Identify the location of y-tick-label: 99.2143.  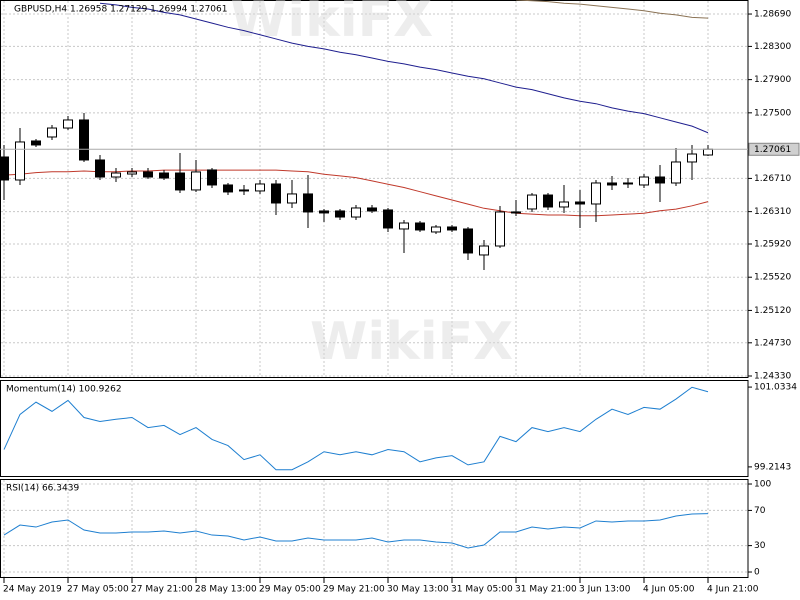
(772, 467).